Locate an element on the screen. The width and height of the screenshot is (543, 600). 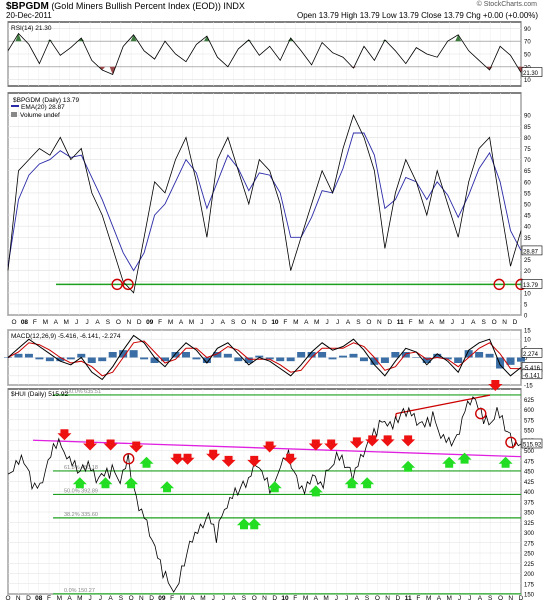
fib-level-label: 38.2% 335.60 is located at coordinates (81, 515).